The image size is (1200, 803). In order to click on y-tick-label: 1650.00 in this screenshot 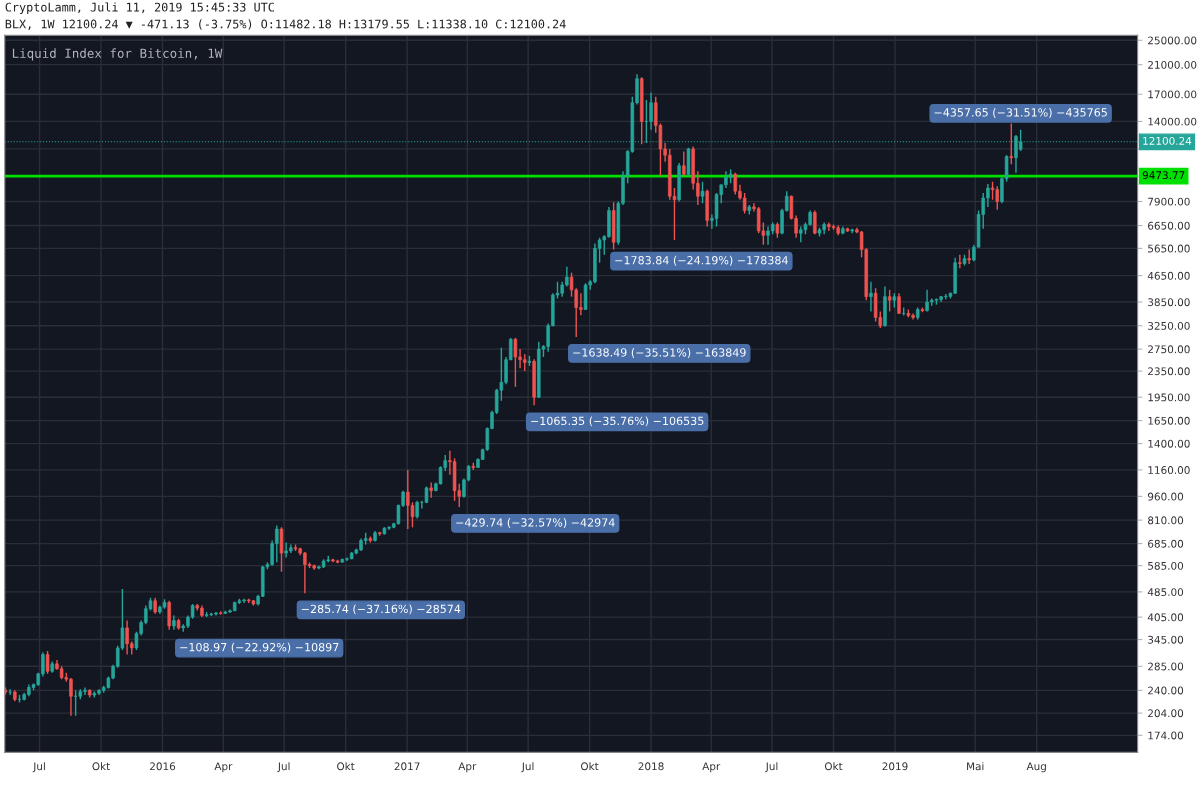, I will do `click(1169, 420)`.